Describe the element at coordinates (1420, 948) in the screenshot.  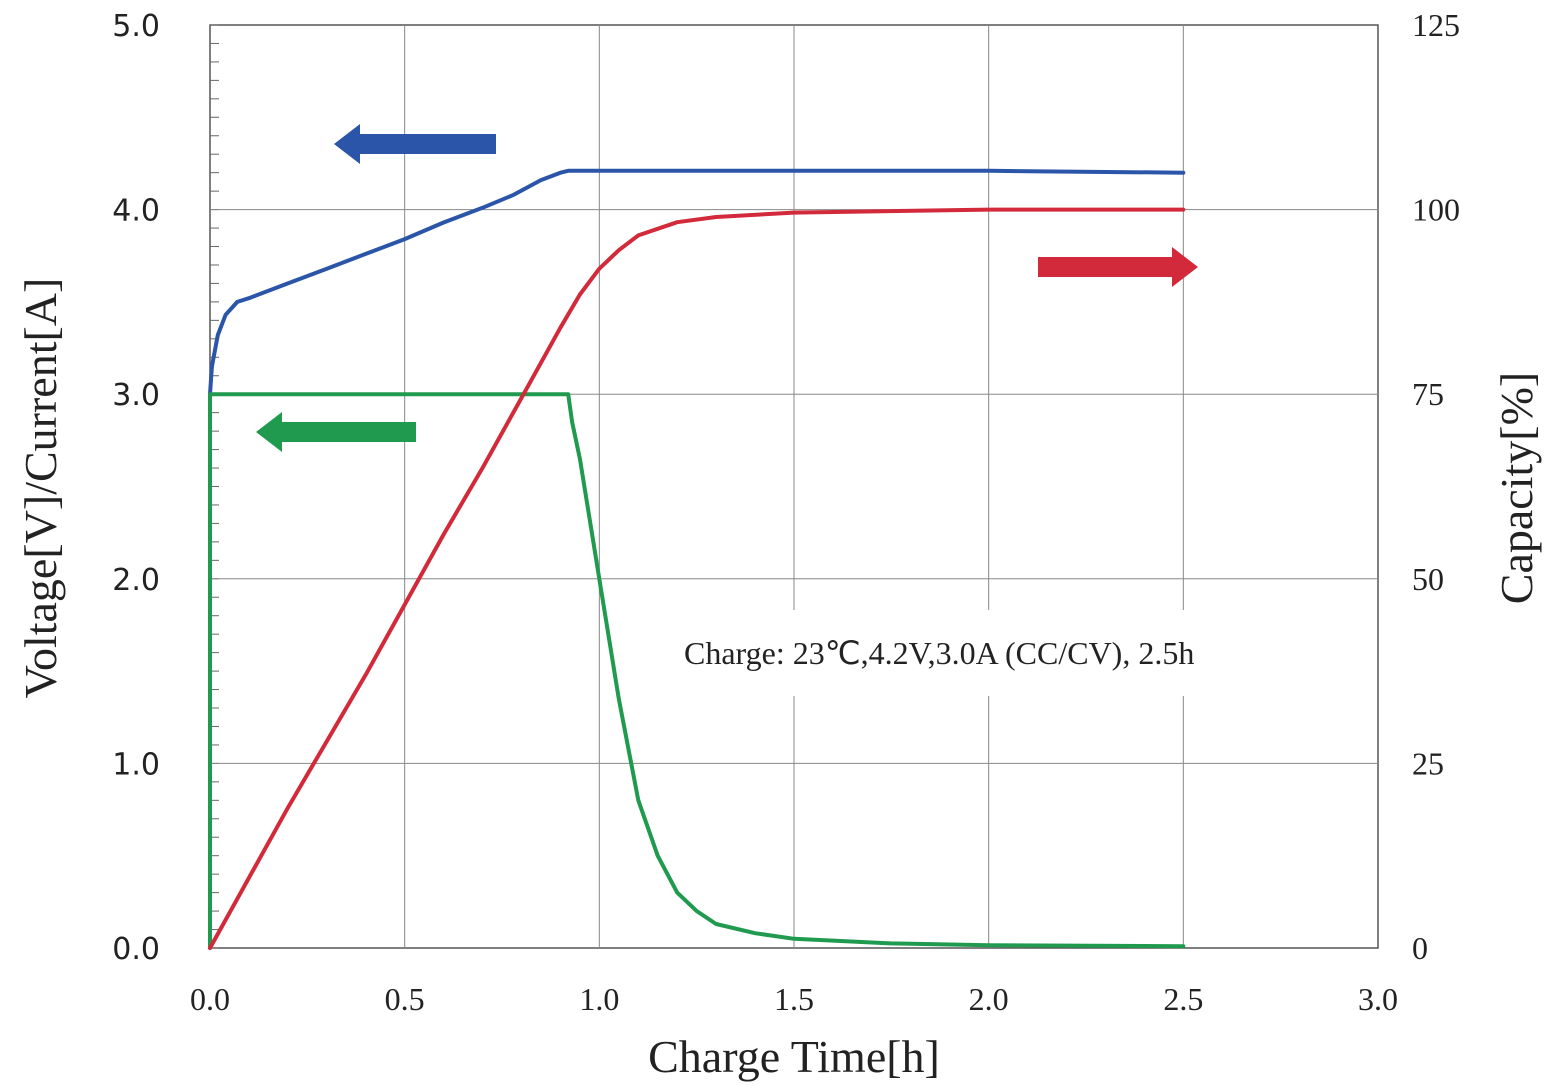
I see `y-right-tick-label: 0` at that location.